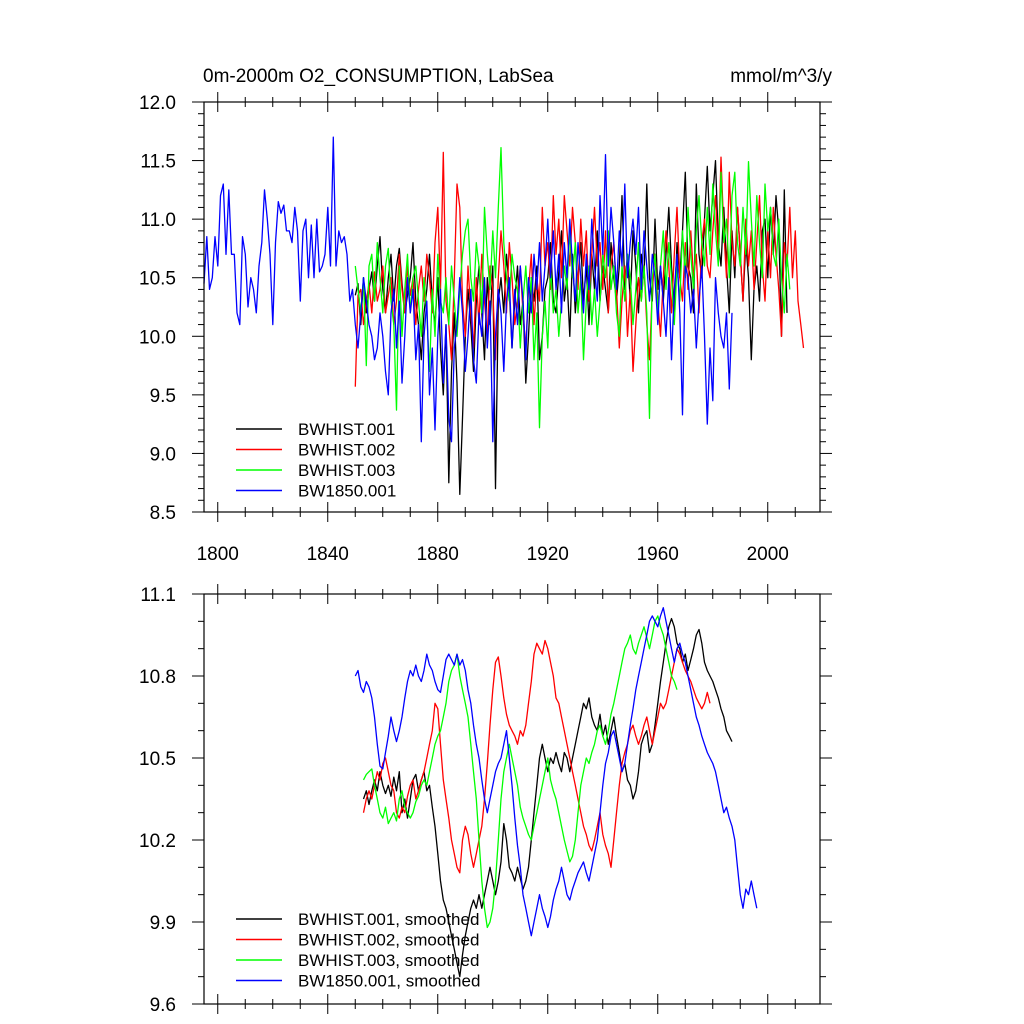  I want to click on y-tick-label: 10.2, so click(157, 841).